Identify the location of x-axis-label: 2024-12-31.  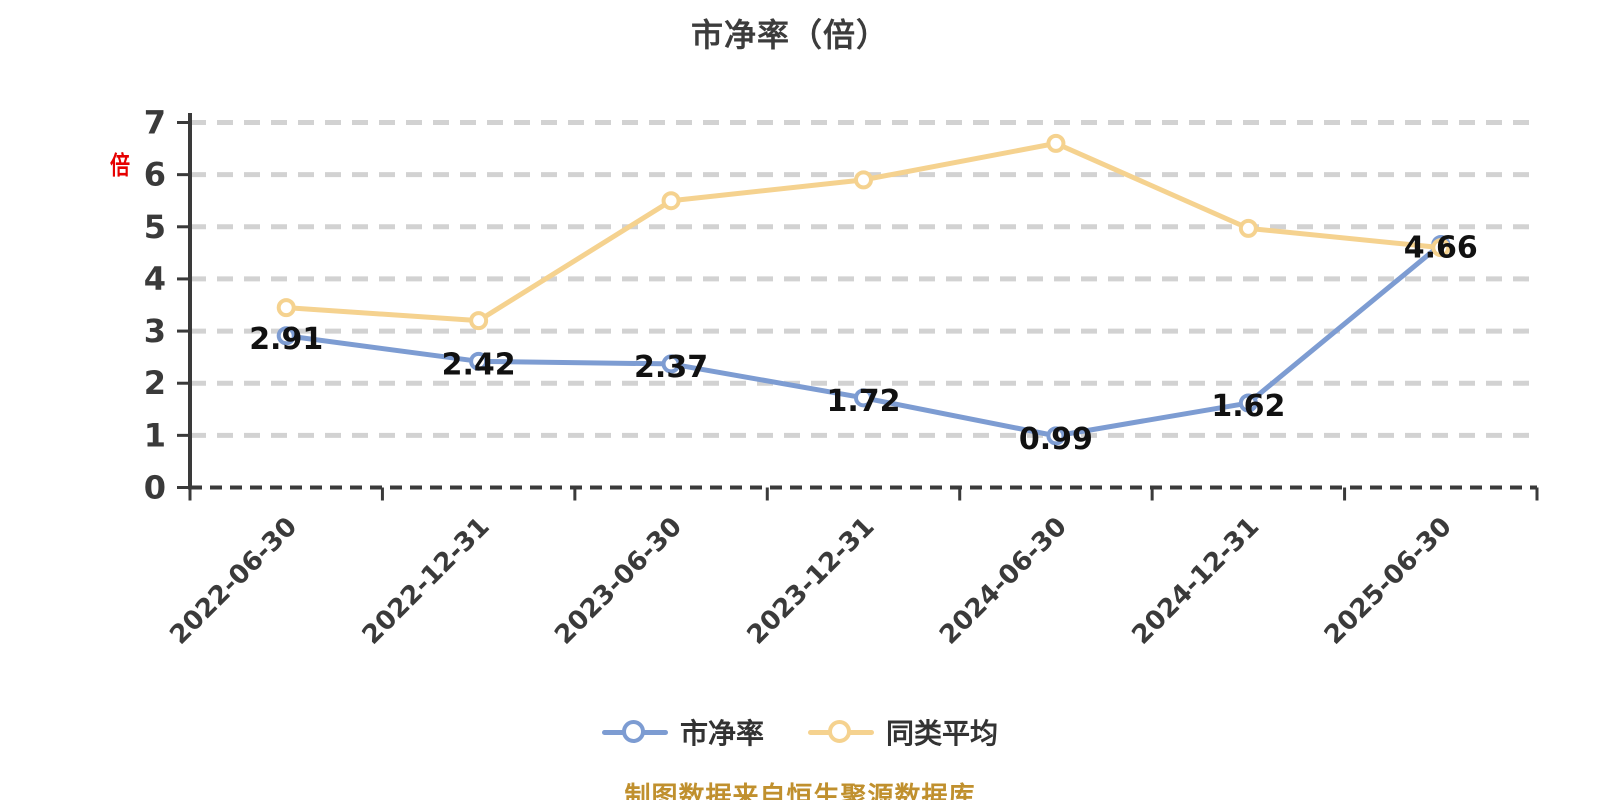
(1195, 581).